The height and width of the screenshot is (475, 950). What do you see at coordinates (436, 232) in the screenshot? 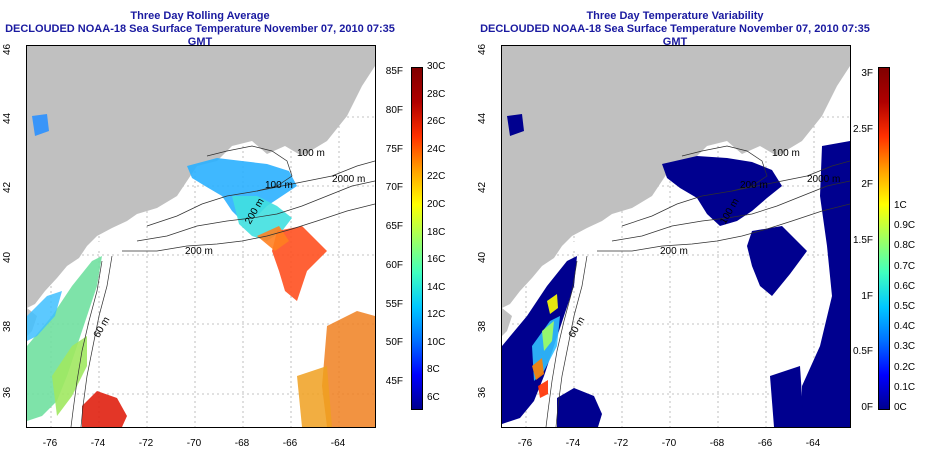
I see `colorbar-tick-celsius: 18C` at bounding box center [436, 232].